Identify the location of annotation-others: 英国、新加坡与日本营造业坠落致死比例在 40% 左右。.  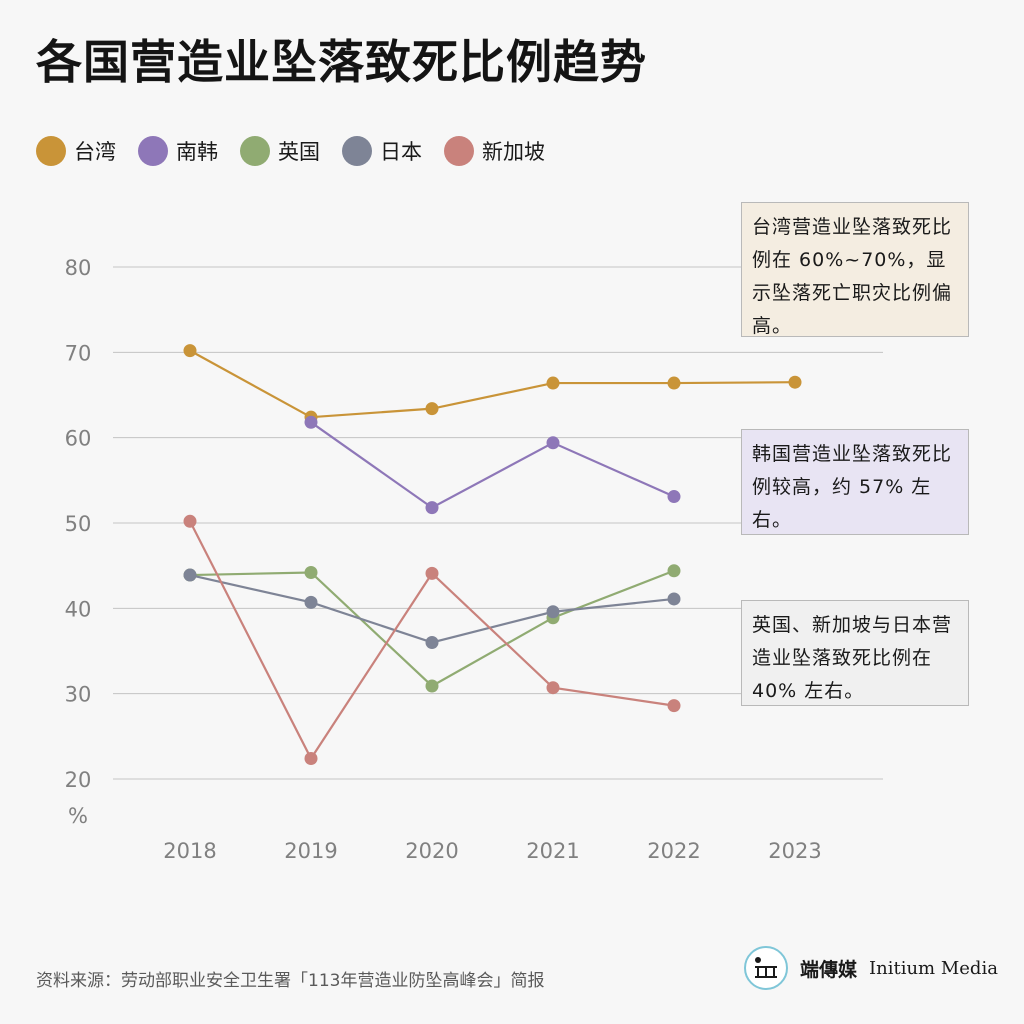
(855, 653).